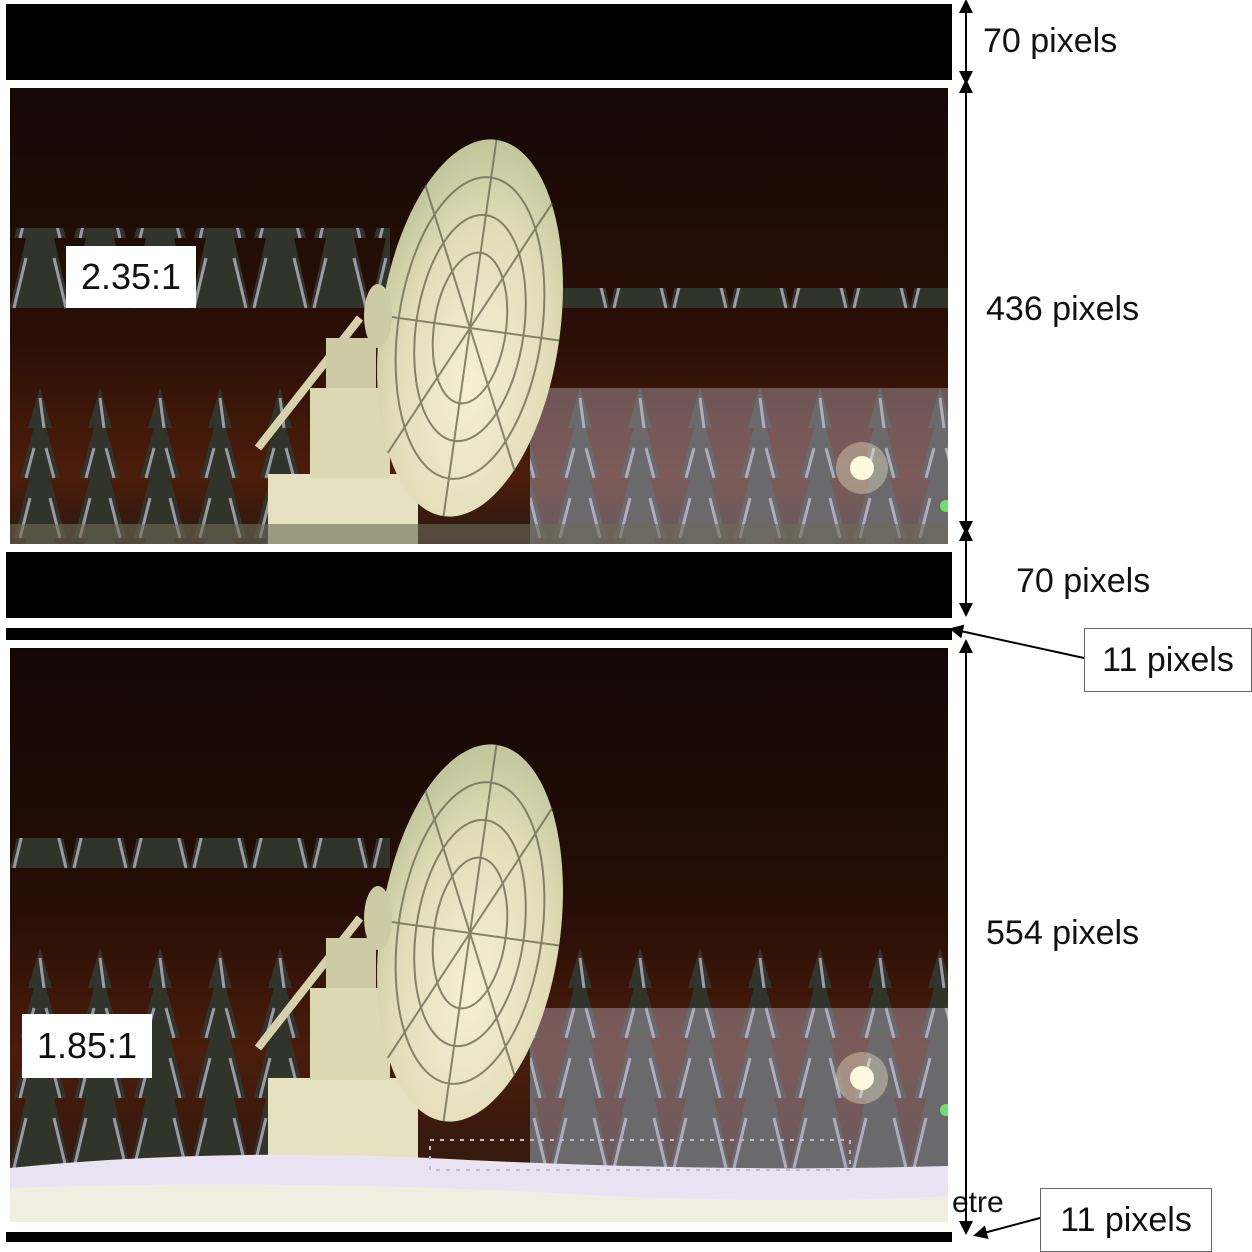 The width and height of the screenshot is (1252, 1252). What do you see at coordinates (1168, 660) in the screenshot?
I see `gap-1-callout: 11 pixels` at bounding box center [1168, 660].